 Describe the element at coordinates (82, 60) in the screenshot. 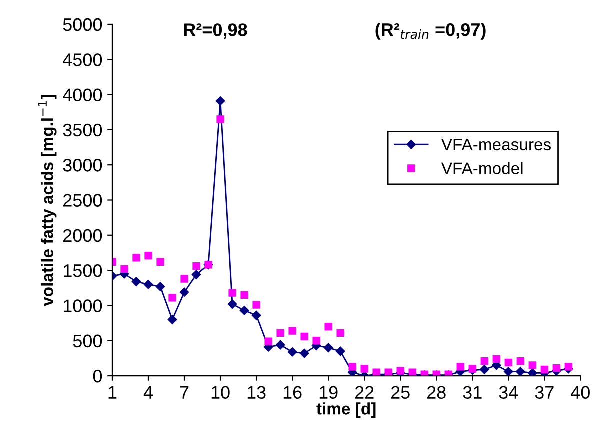

I see `y-tick-label: 4500` at that location.